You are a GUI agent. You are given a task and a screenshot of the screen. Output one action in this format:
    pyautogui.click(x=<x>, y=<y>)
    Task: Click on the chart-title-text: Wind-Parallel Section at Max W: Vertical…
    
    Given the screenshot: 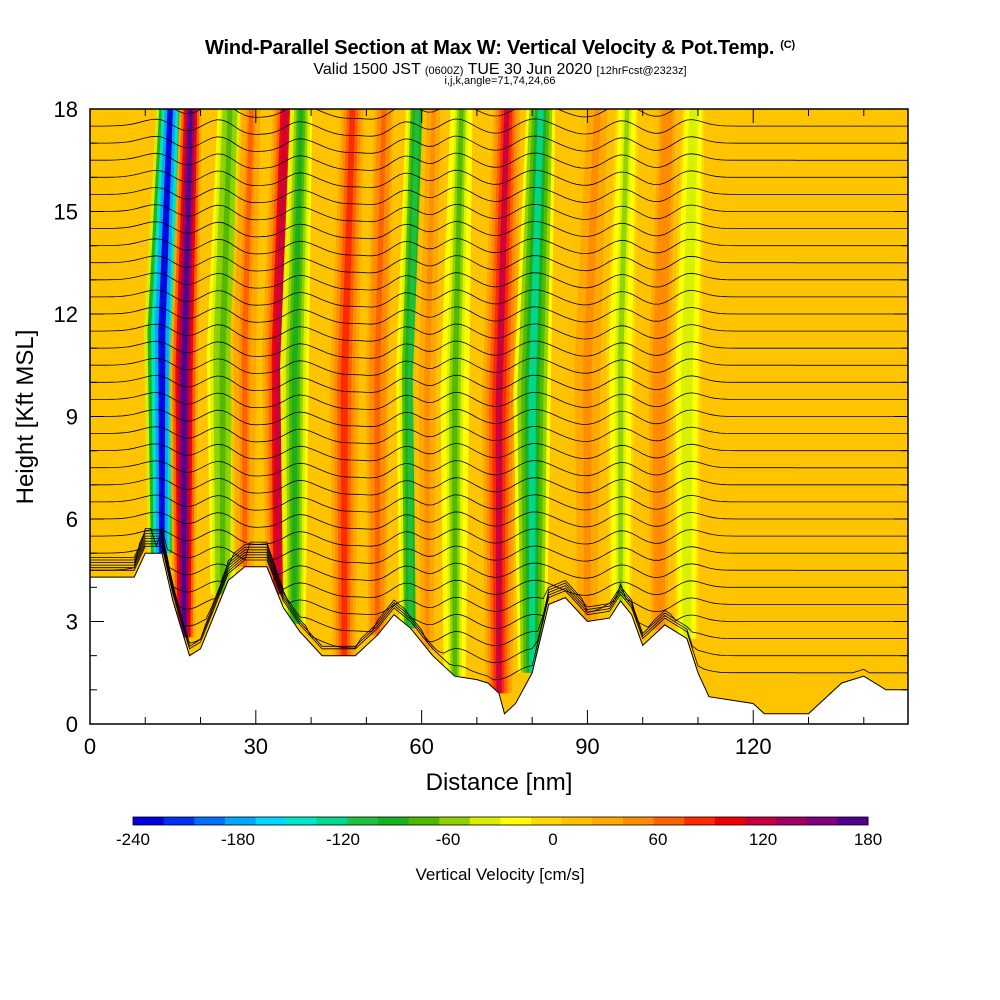 What is the action you would take?
    pyautogui.click(x=490, y=48)
    